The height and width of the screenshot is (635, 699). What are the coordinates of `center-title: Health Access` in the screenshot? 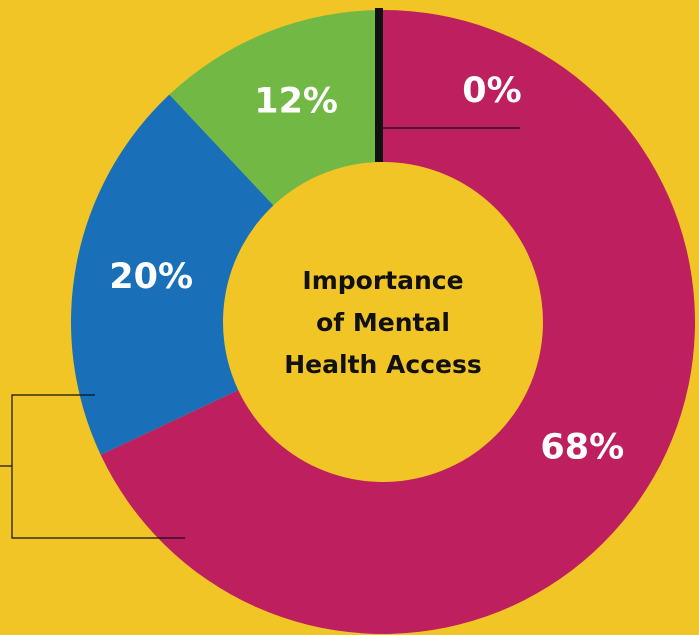 It's located at (382, 364).